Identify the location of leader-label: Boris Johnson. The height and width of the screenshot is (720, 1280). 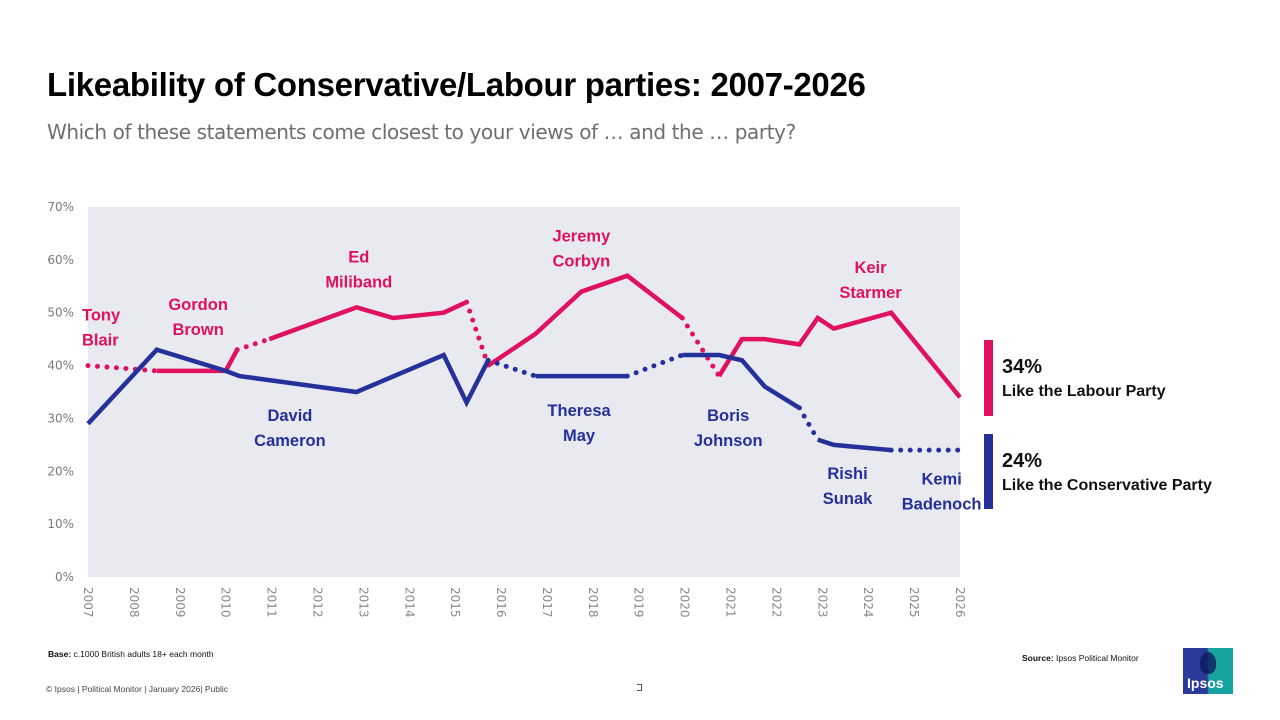
(728, 428).